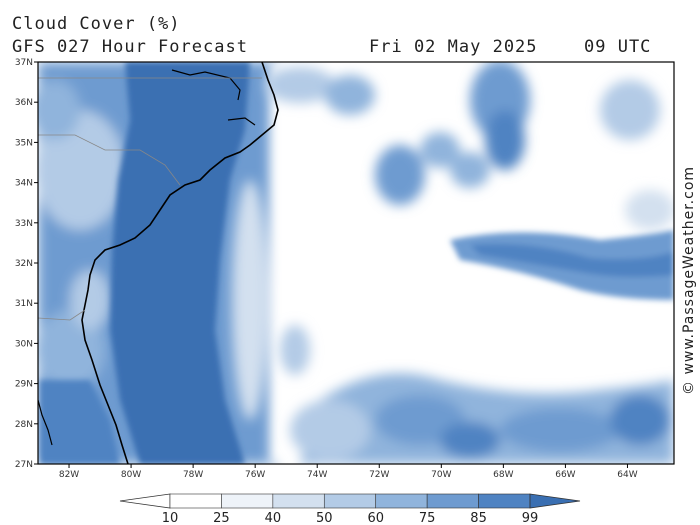 The image size is (700, 525). What do you see at coordinates (375, 518) in the screenshot?
I see `colorbar-label: 60` at bounding box center [375, 518].